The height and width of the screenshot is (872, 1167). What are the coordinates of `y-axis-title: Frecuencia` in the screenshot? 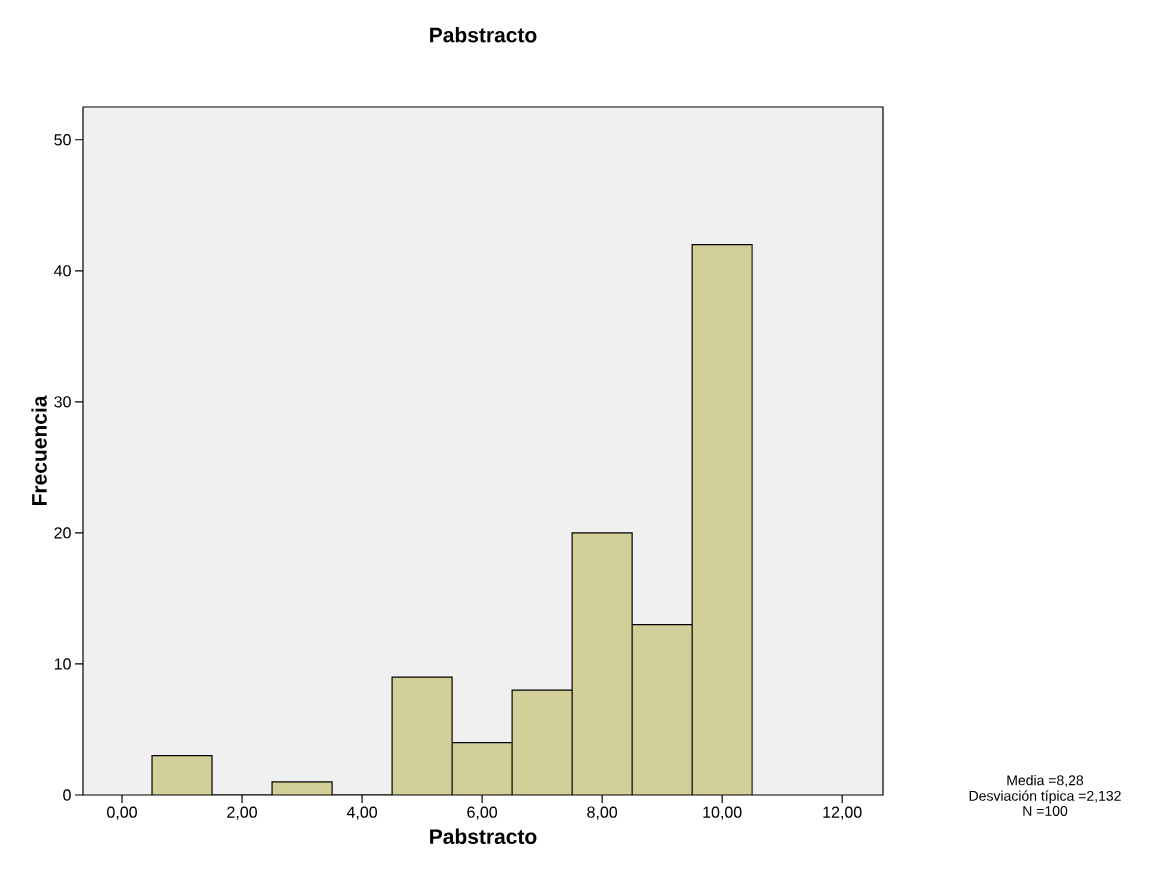 It's located at (39, 450).